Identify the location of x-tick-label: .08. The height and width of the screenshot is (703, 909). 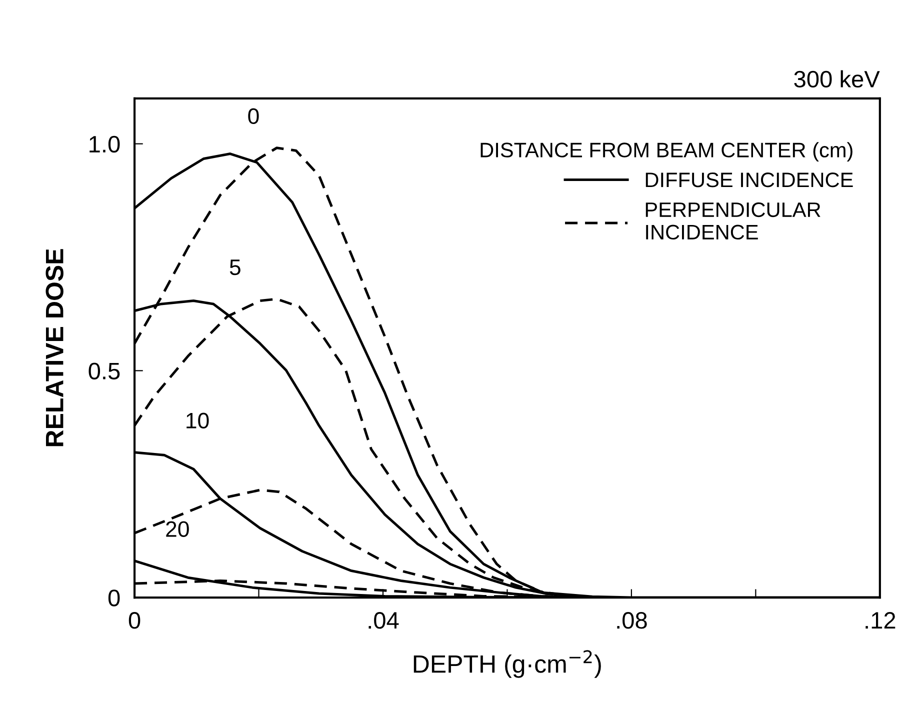
(632, 620).